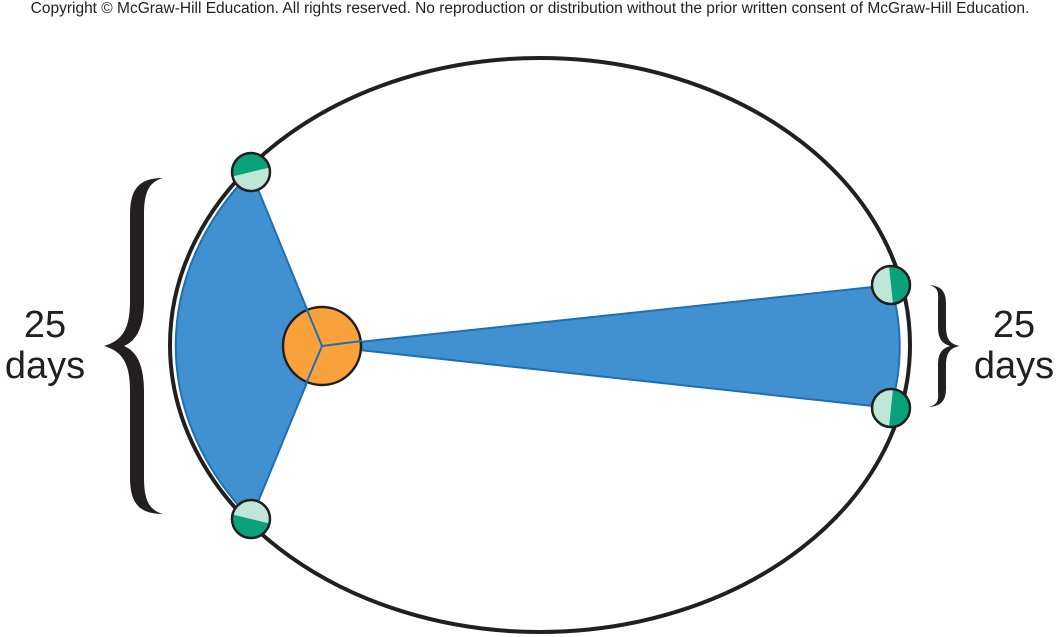 The width and height of the screenshot is (1060, 637). What do you see at coordinates (1014, 325) in the screenshot?
I see `right-label-number: 25` at bounding box center [1014, 325].